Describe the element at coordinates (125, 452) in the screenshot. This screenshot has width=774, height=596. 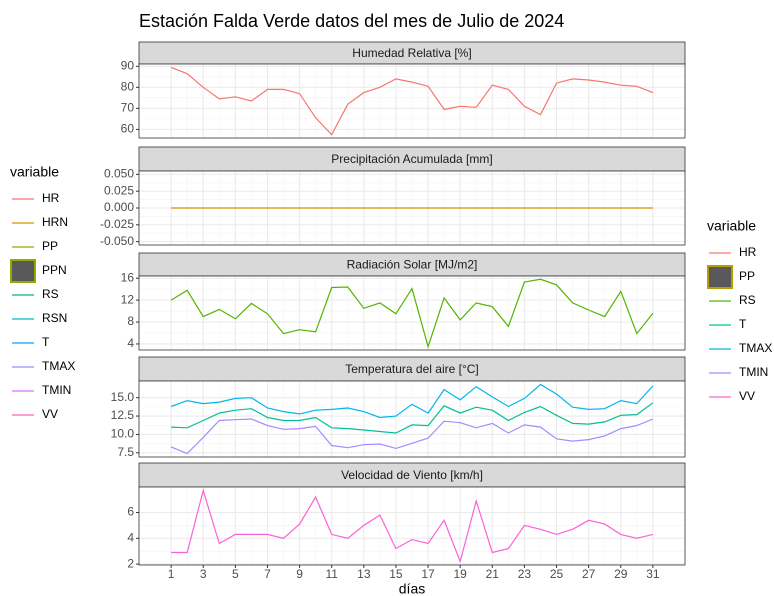
I see `y-tick-label: 7.5` at that location.